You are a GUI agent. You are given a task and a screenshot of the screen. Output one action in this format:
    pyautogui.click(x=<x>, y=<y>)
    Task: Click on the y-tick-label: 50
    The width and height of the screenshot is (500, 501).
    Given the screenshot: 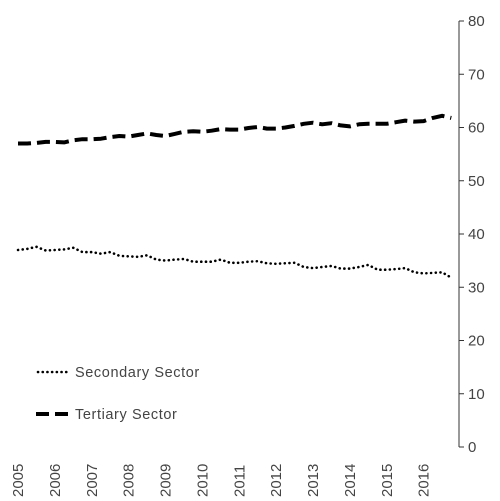 What is the action you would take?
    pyautogui.click(x=476, y=181)
    